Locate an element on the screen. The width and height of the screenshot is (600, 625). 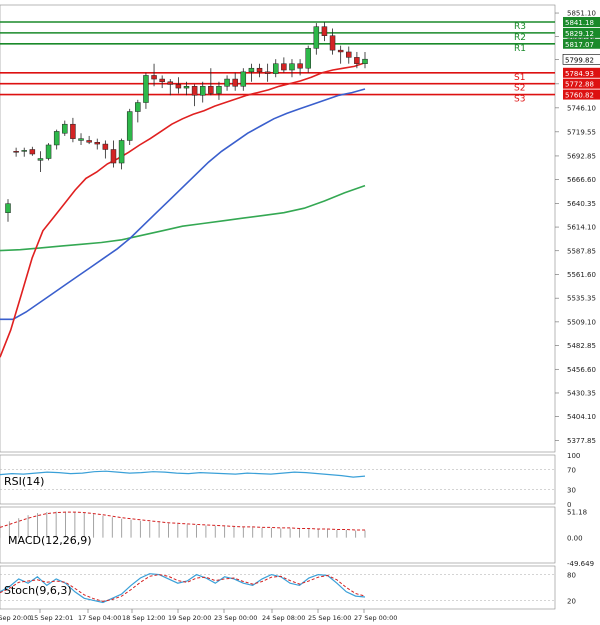
y-tick-label: 5404.10 is located at coordinates (581, 417).